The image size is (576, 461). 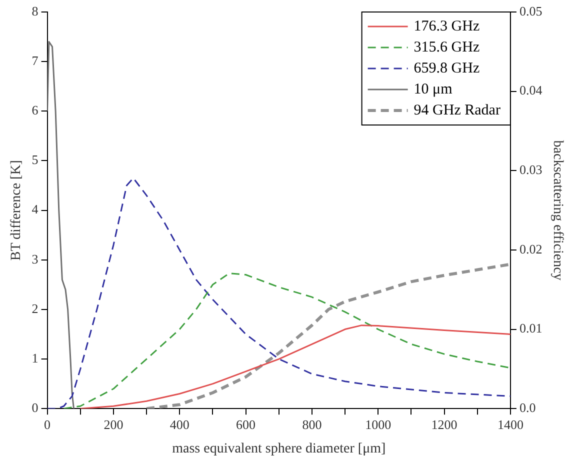 I want to click on y2-tick-label: 0.0, so click(x=527, y=408).